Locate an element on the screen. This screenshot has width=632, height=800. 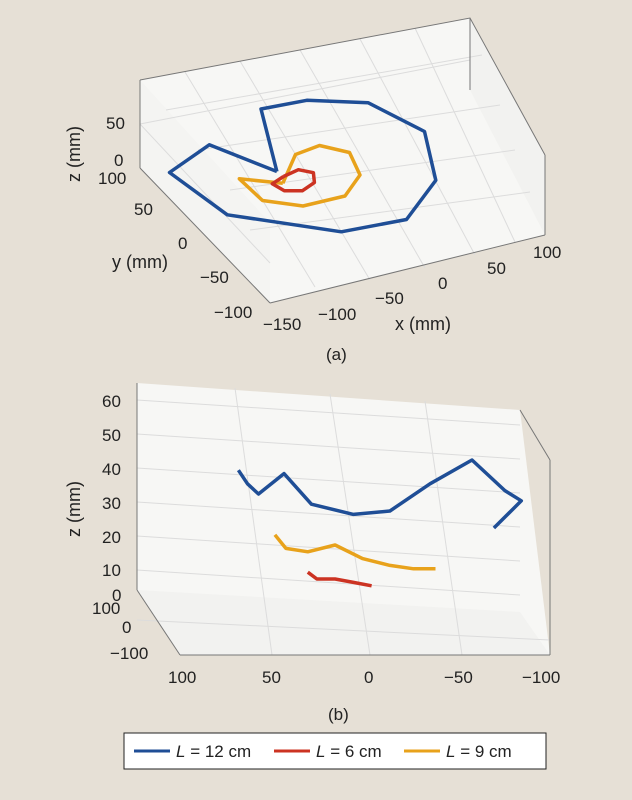
a-ytick-100: 100 is located at coordinates (112, 178).